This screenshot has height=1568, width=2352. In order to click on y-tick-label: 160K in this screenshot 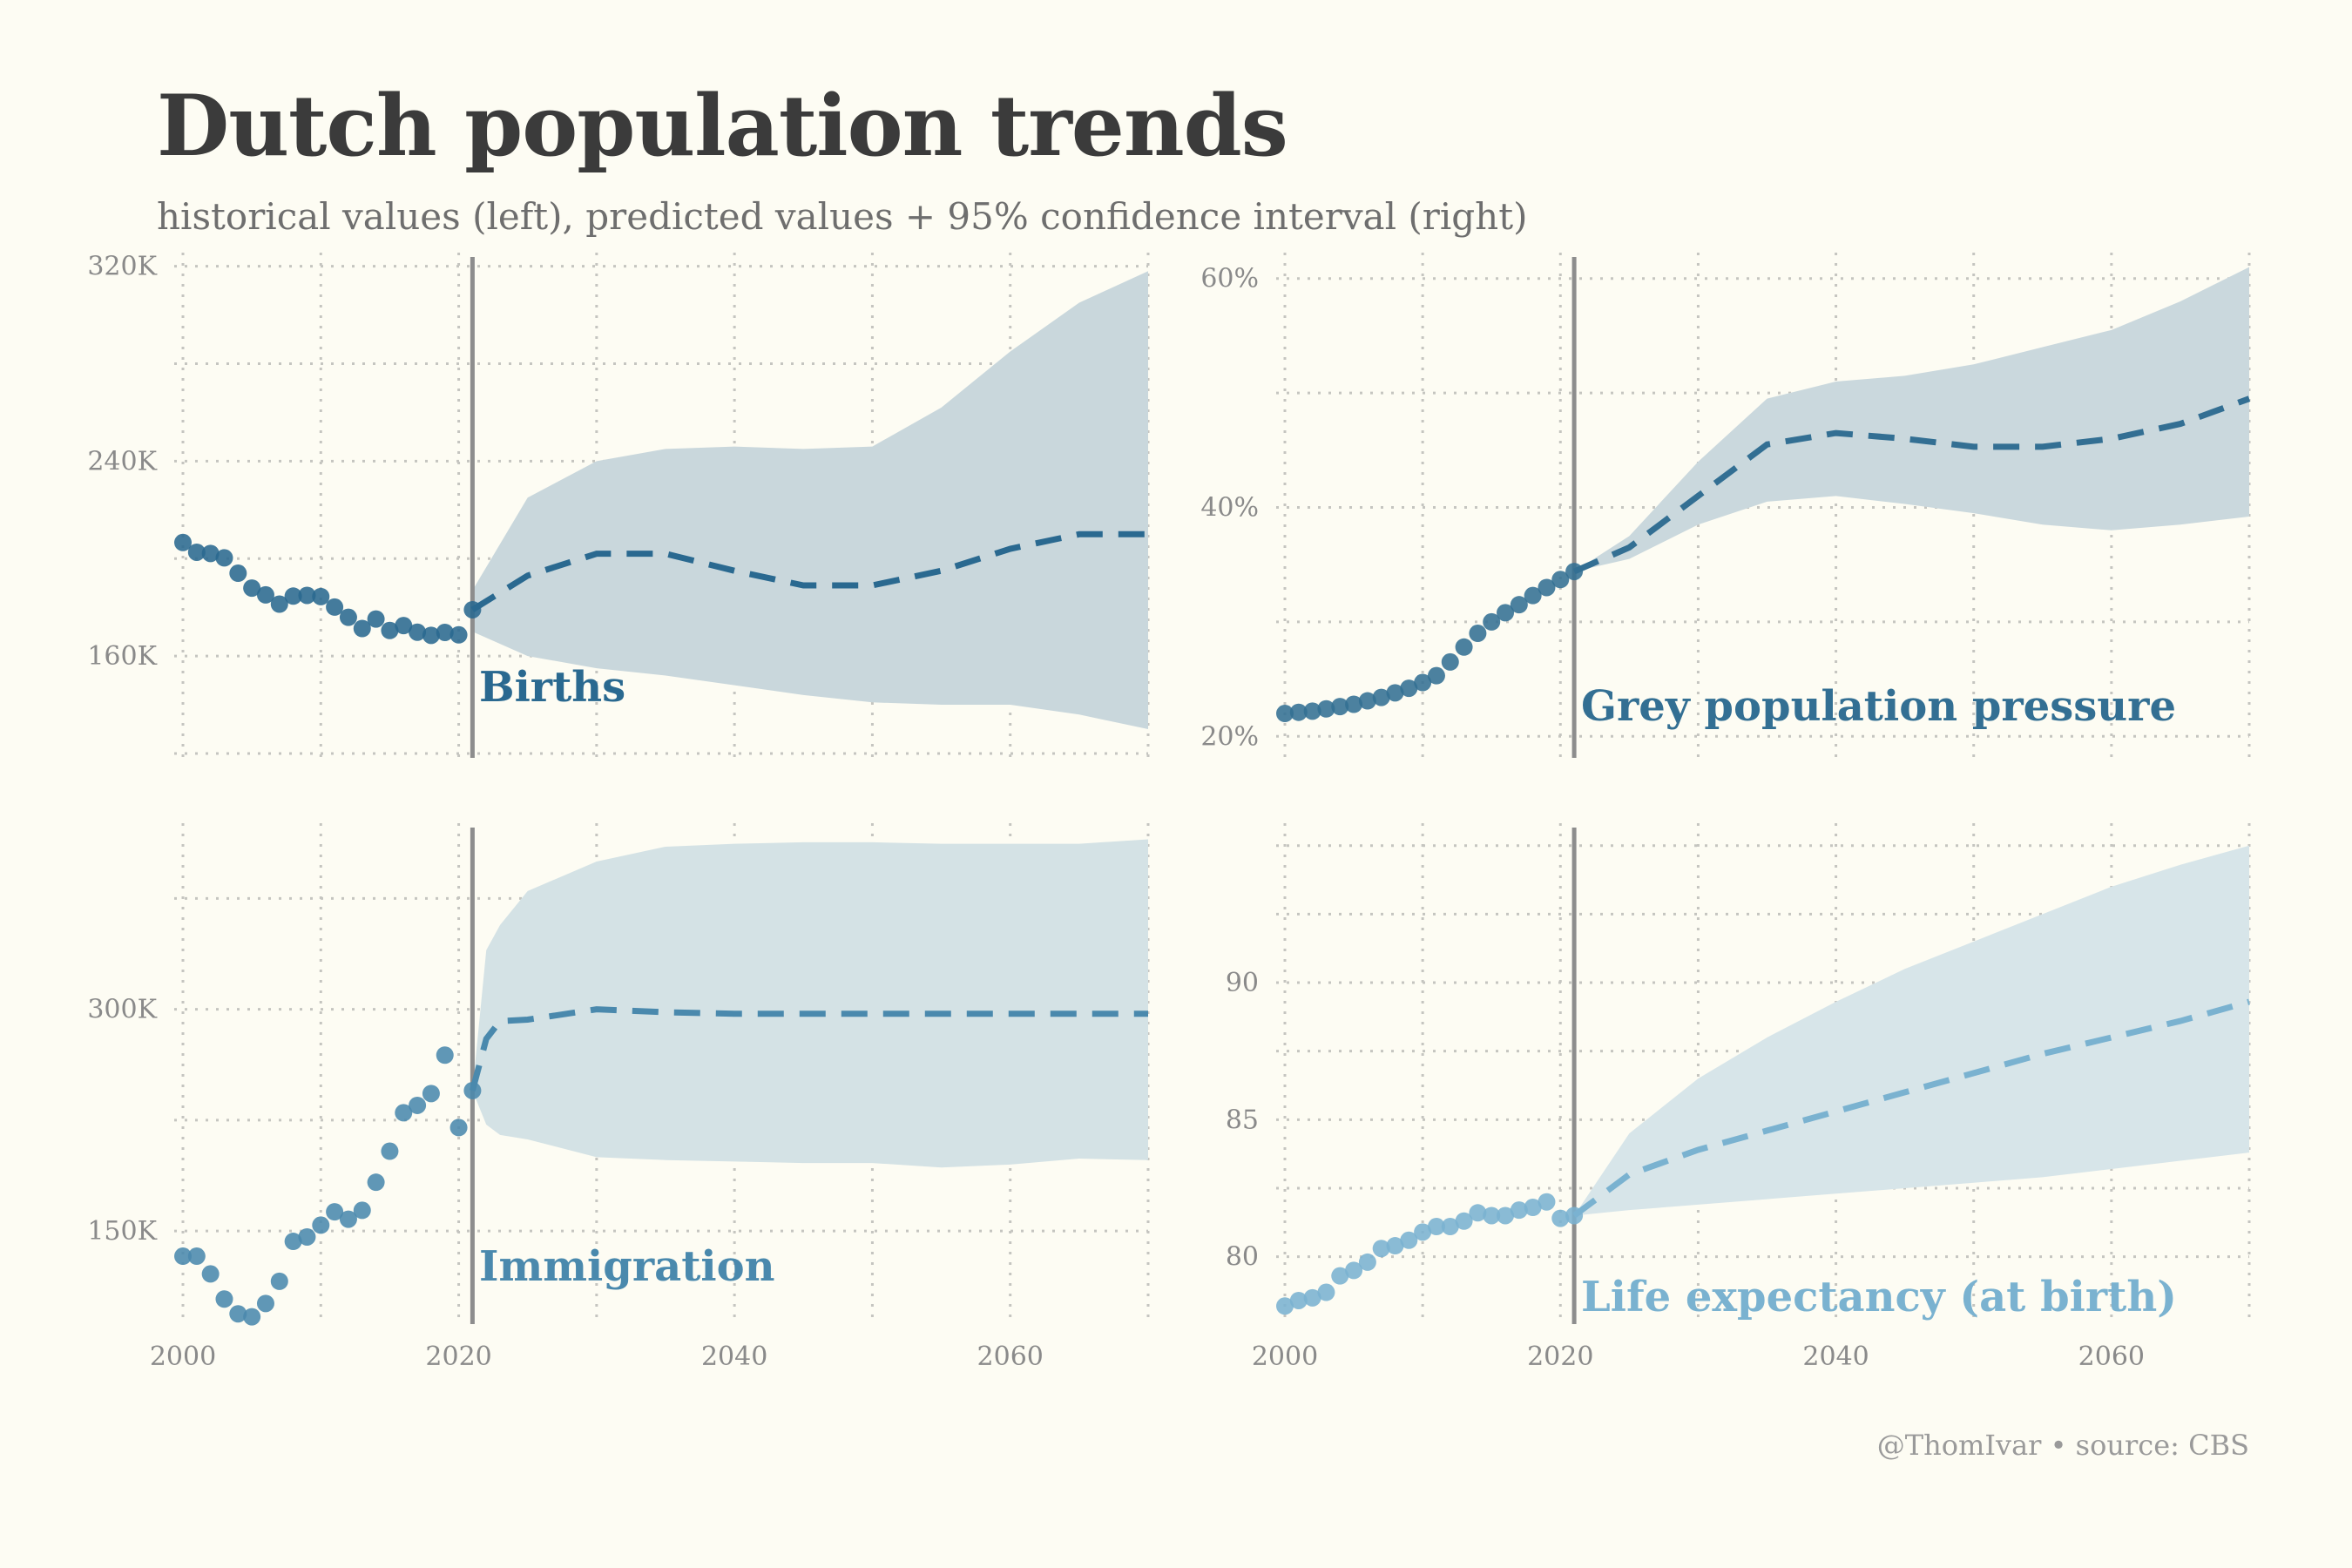, I will do `click(122, 657)`.